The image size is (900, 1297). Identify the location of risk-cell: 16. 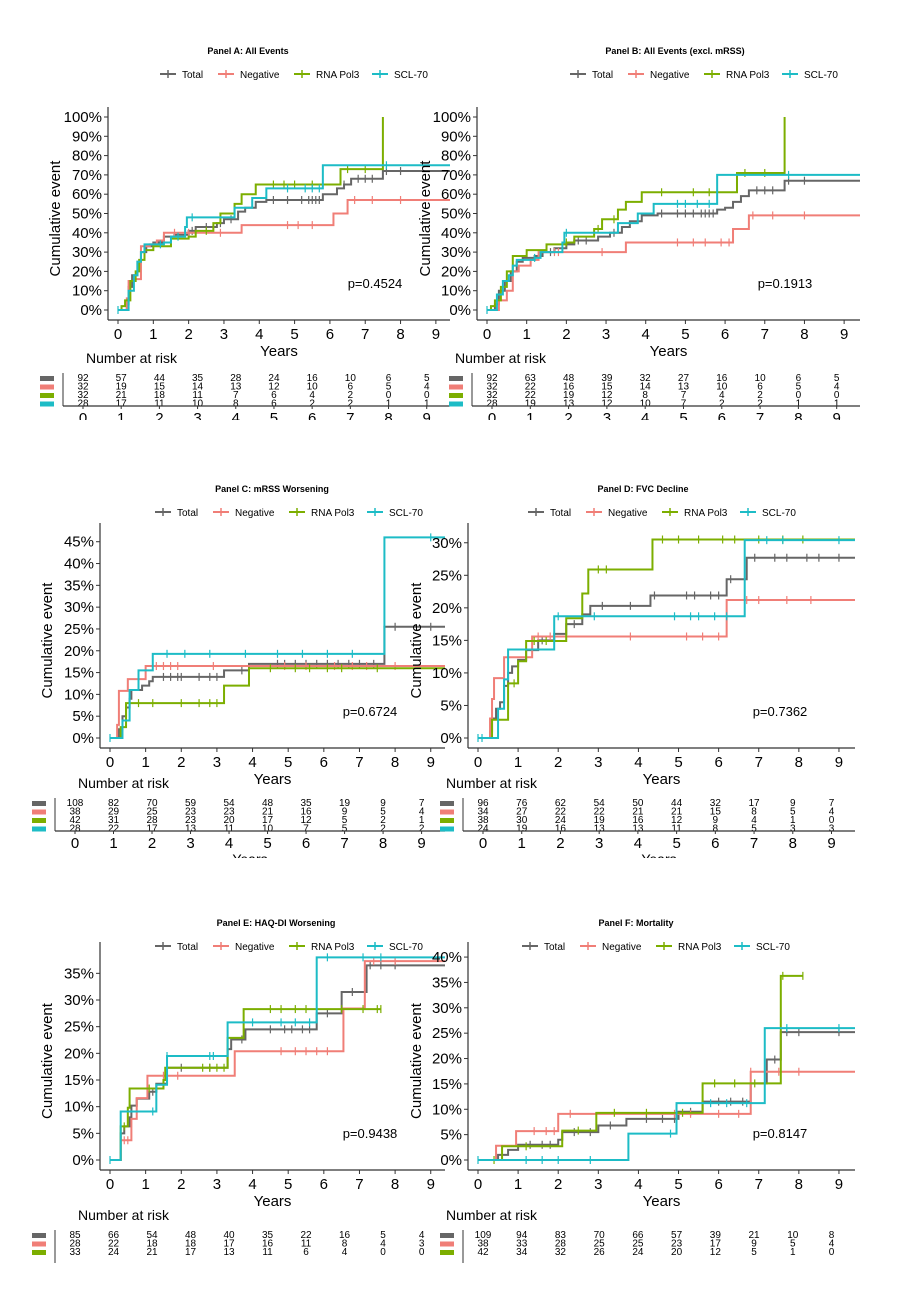
(268, 1244).